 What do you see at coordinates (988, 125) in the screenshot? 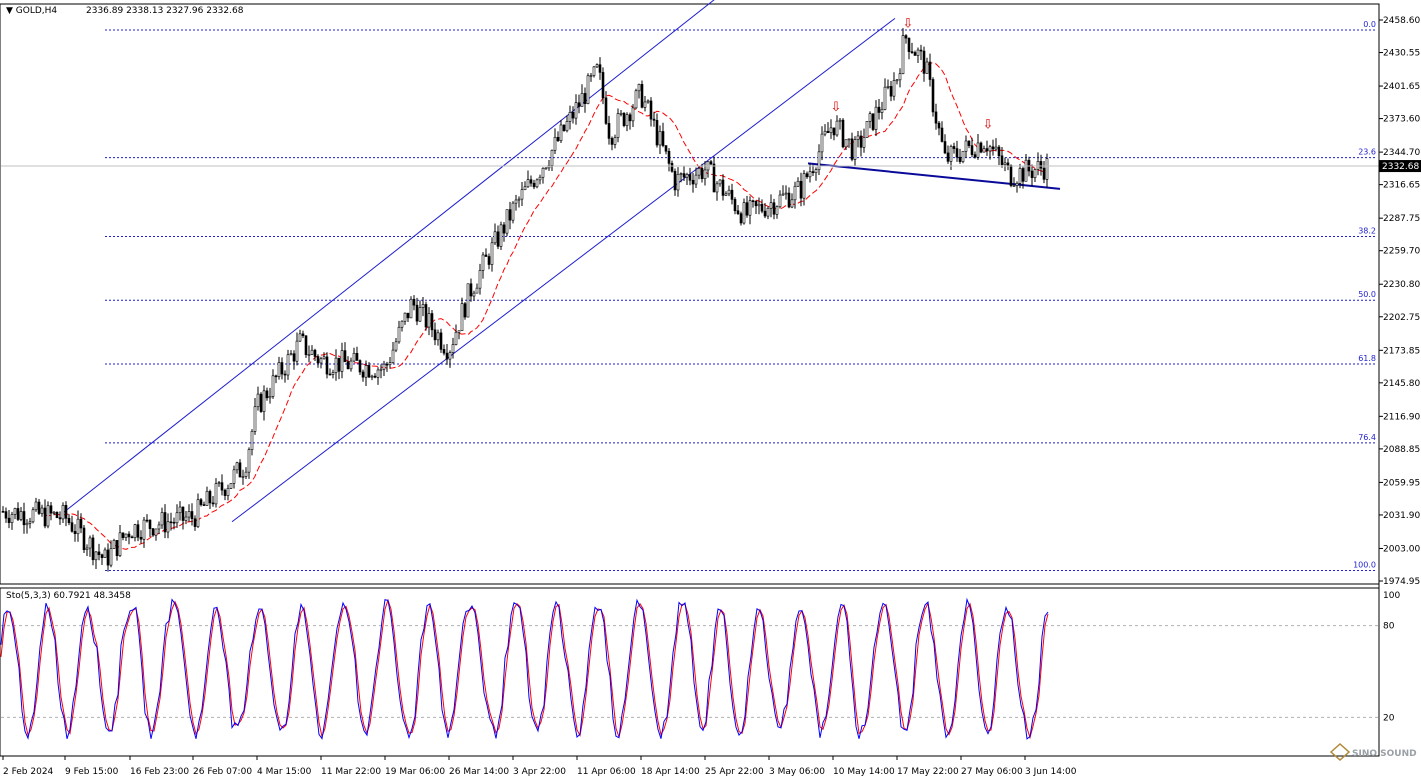
I see `down-arrow-icon: ⇩` at bounding box center [988, 125].